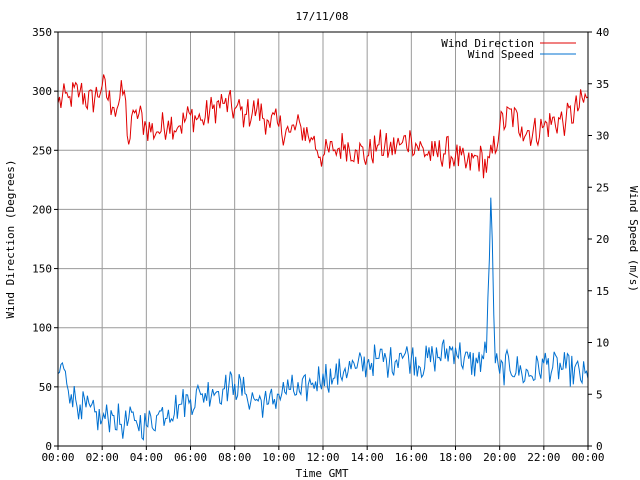  I want to click on legend-label-0: Wind Direction, so click(487, 43).